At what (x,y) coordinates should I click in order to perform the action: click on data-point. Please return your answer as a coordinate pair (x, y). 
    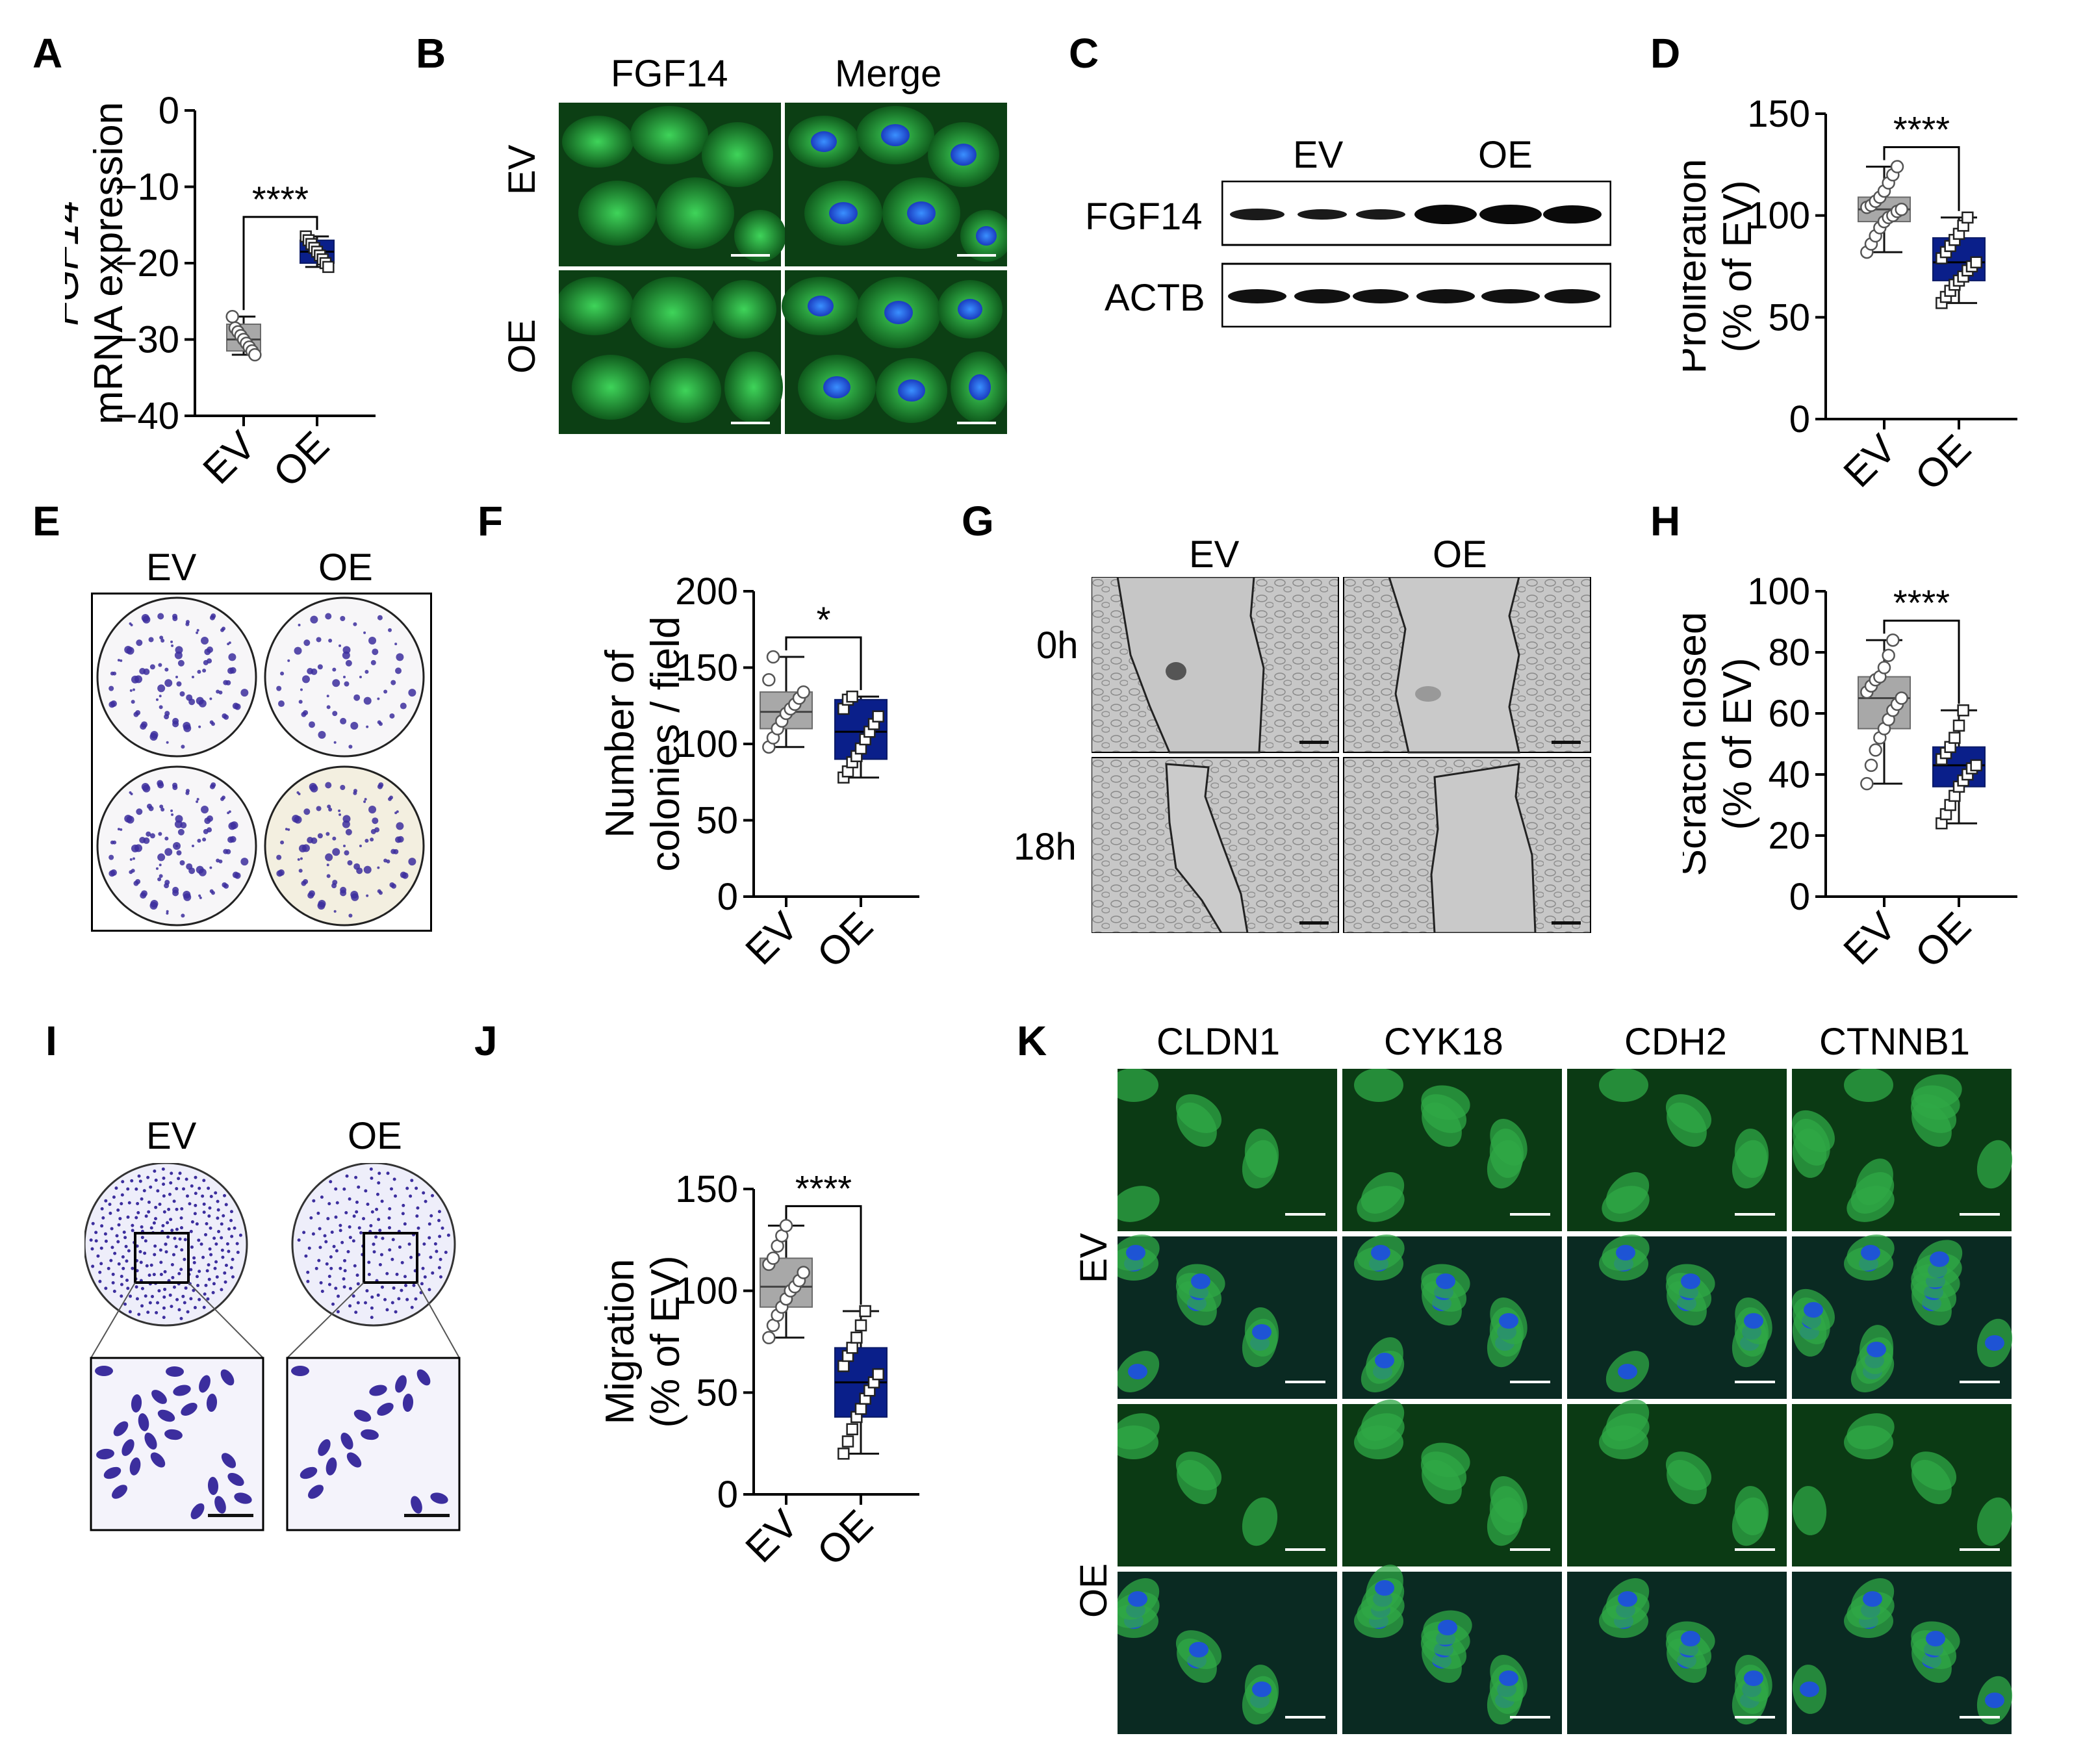
    Looking at the image, I should click on (1867, 783).